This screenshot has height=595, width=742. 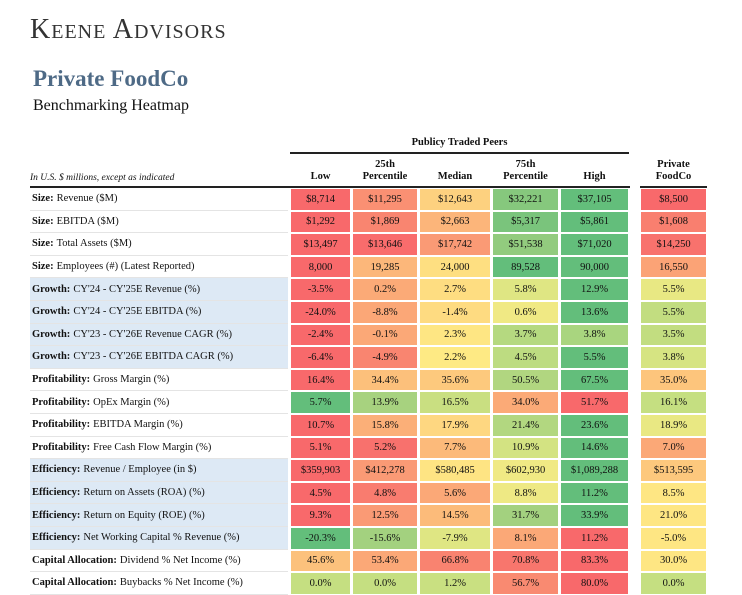 What do you see at coordinates (594, 267) in the screenshot?
I see `heat-cell: 90,000` at bounding box center [594, 267].